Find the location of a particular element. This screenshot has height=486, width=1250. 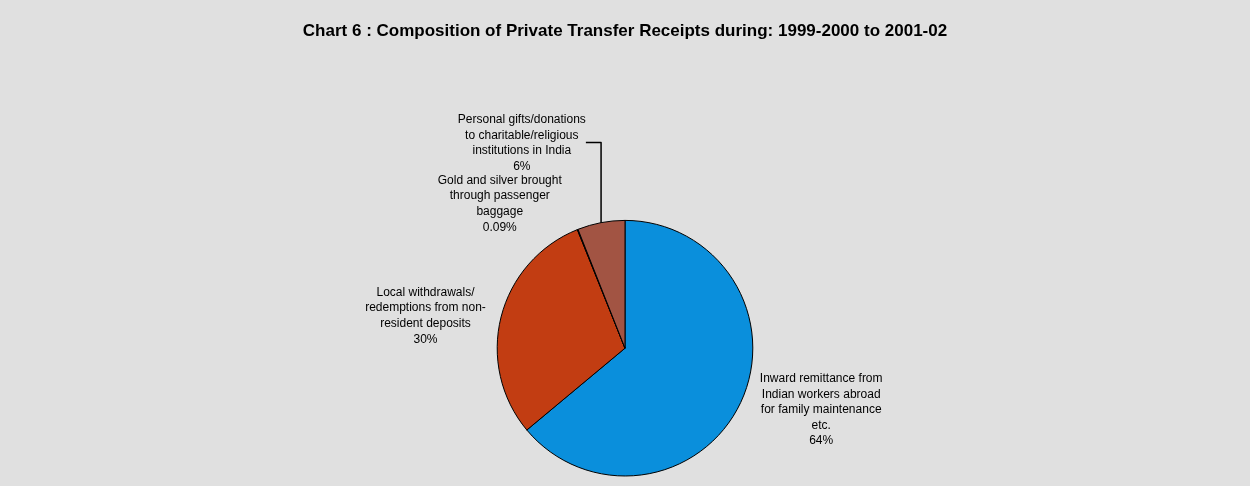

data-label: 6% is located at coordinates (522, 165).